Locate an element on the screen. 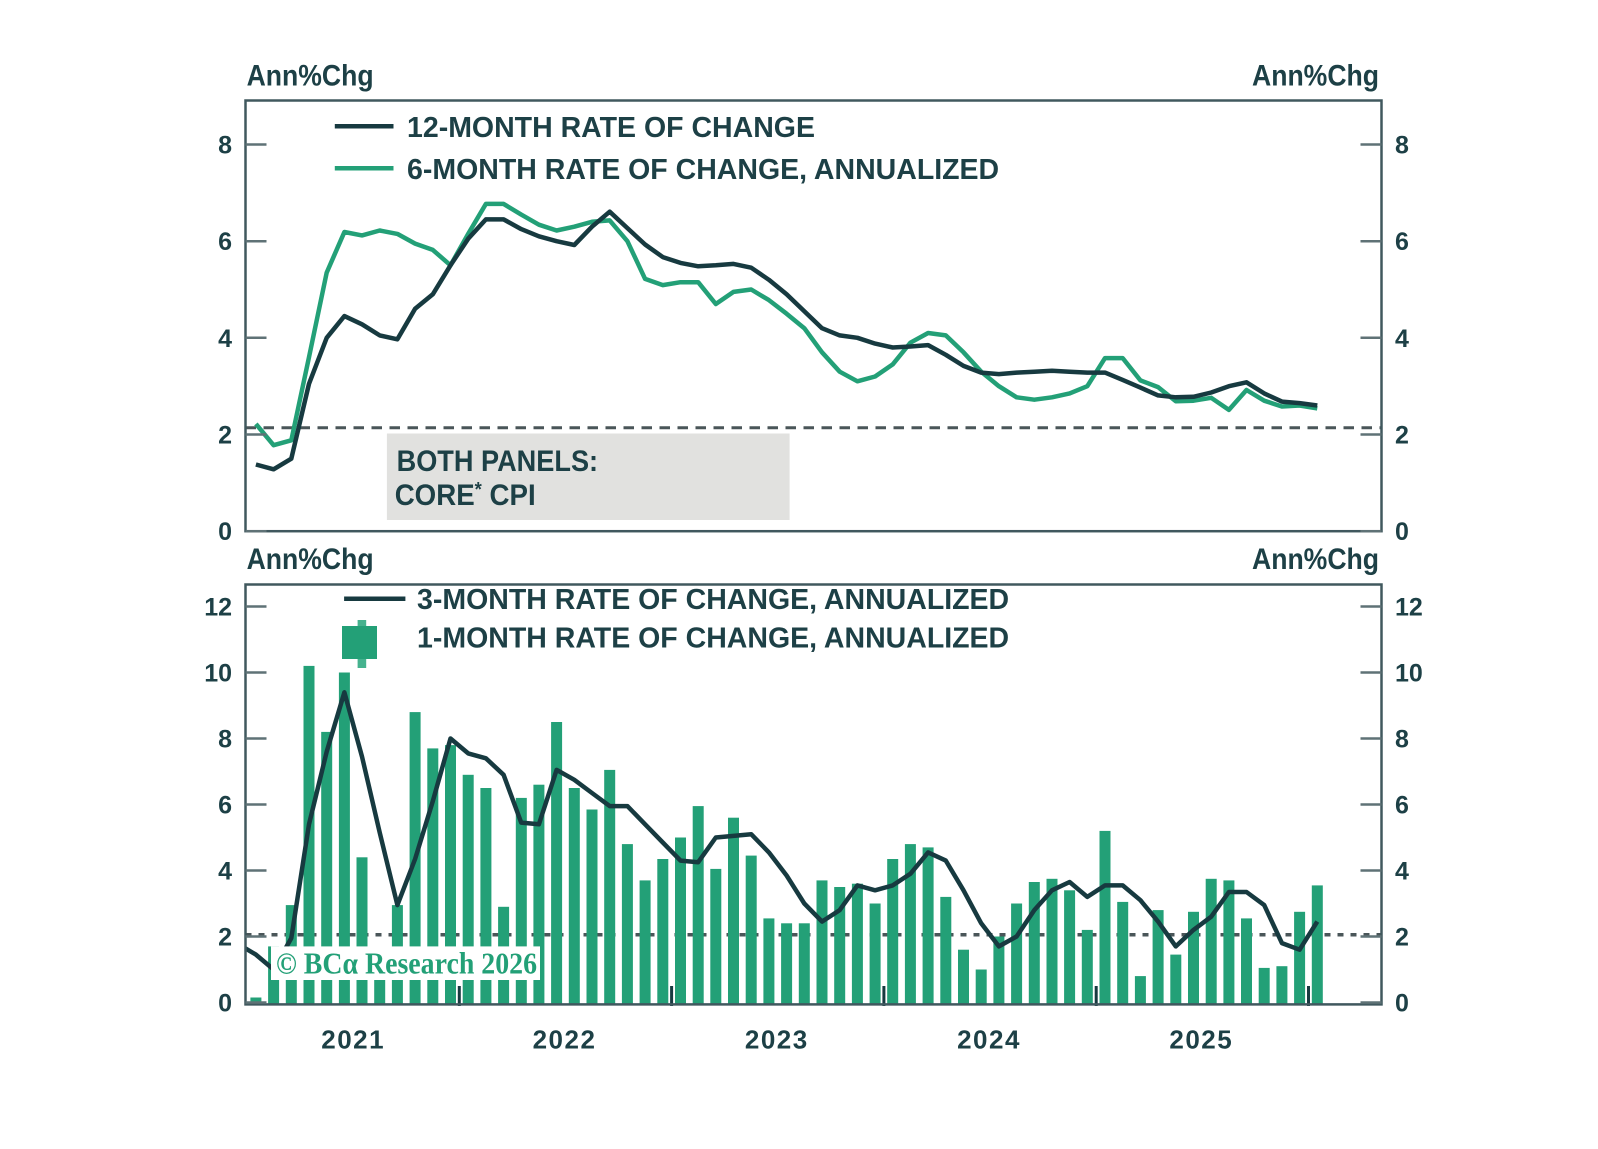  svg-text: 2023 is located at coordinates (777, 1040).